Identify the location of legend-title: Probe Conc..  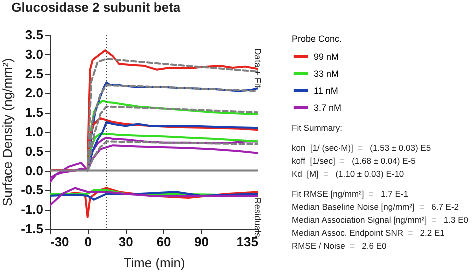
(317, 39).